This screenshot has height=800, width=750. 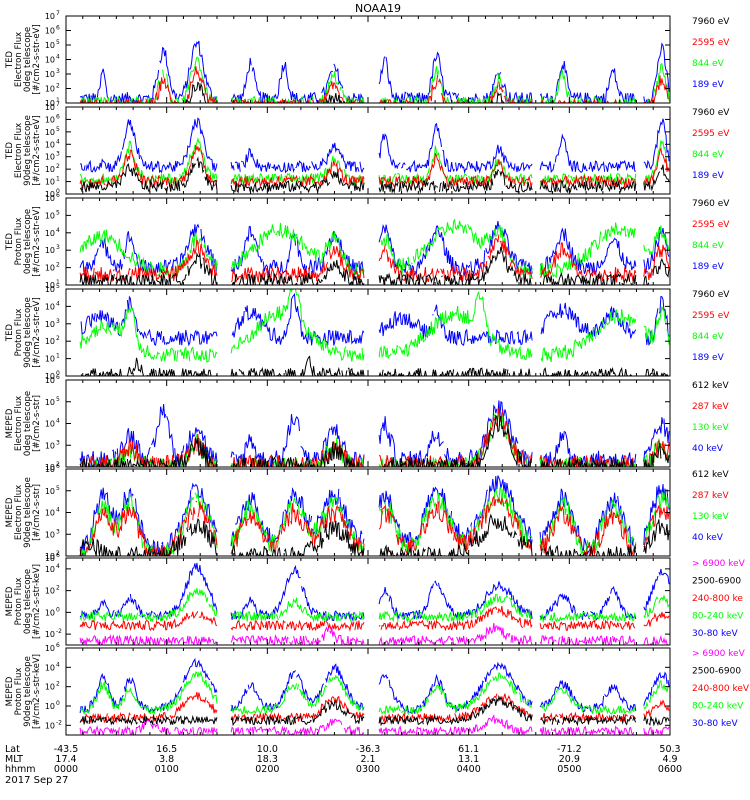 What do you see at coordinates (669, 749) in the screenshot?
I see `axis-row-value: 50.3` at bounding box center [669, 749].